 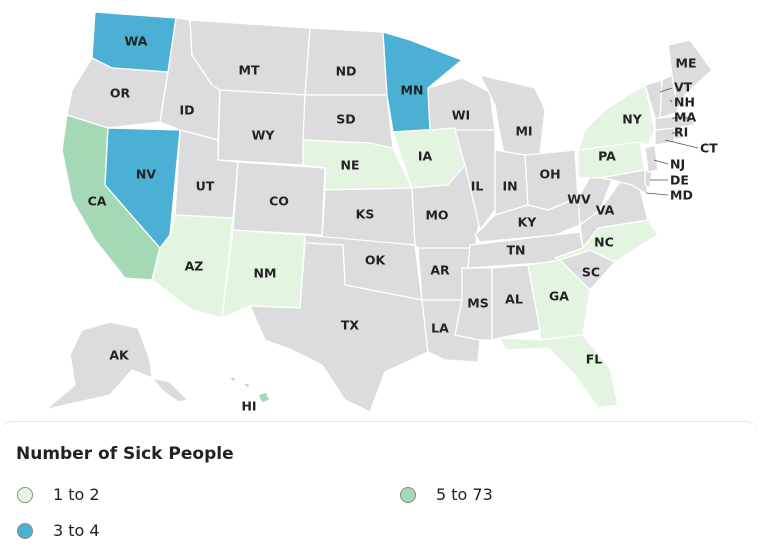 What do you see at coordinates (679, 180) in the screenshot?
I see `label-DE: DE` at bounding box center [679, 180].